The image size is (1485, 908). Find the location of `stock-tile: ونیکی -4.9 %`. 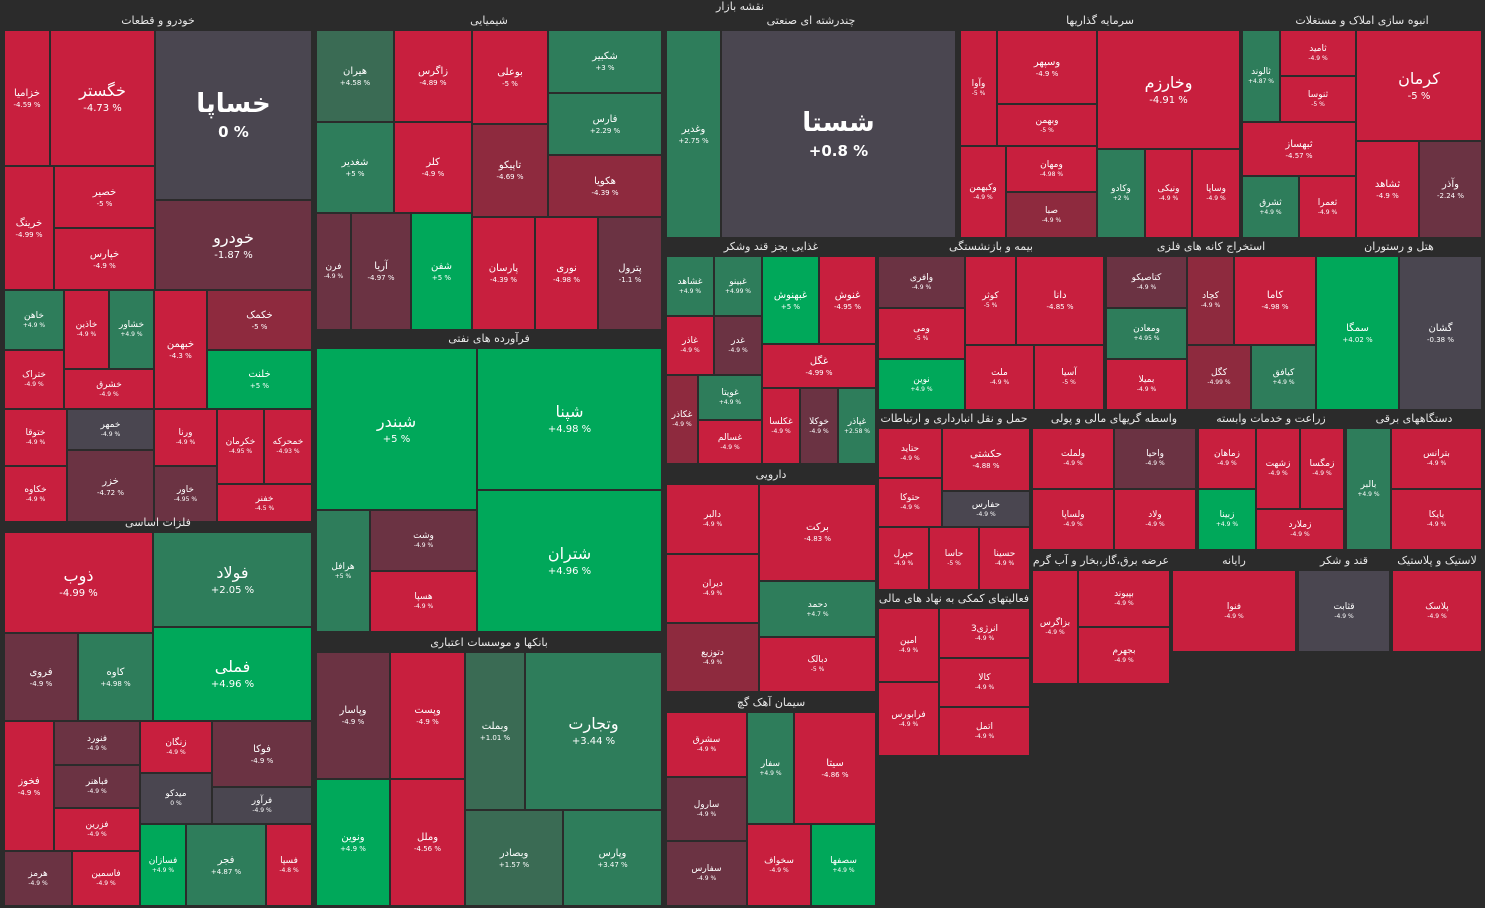

stock-tile: ونیکی -4.9 % is located at coordinates (1168, 193).